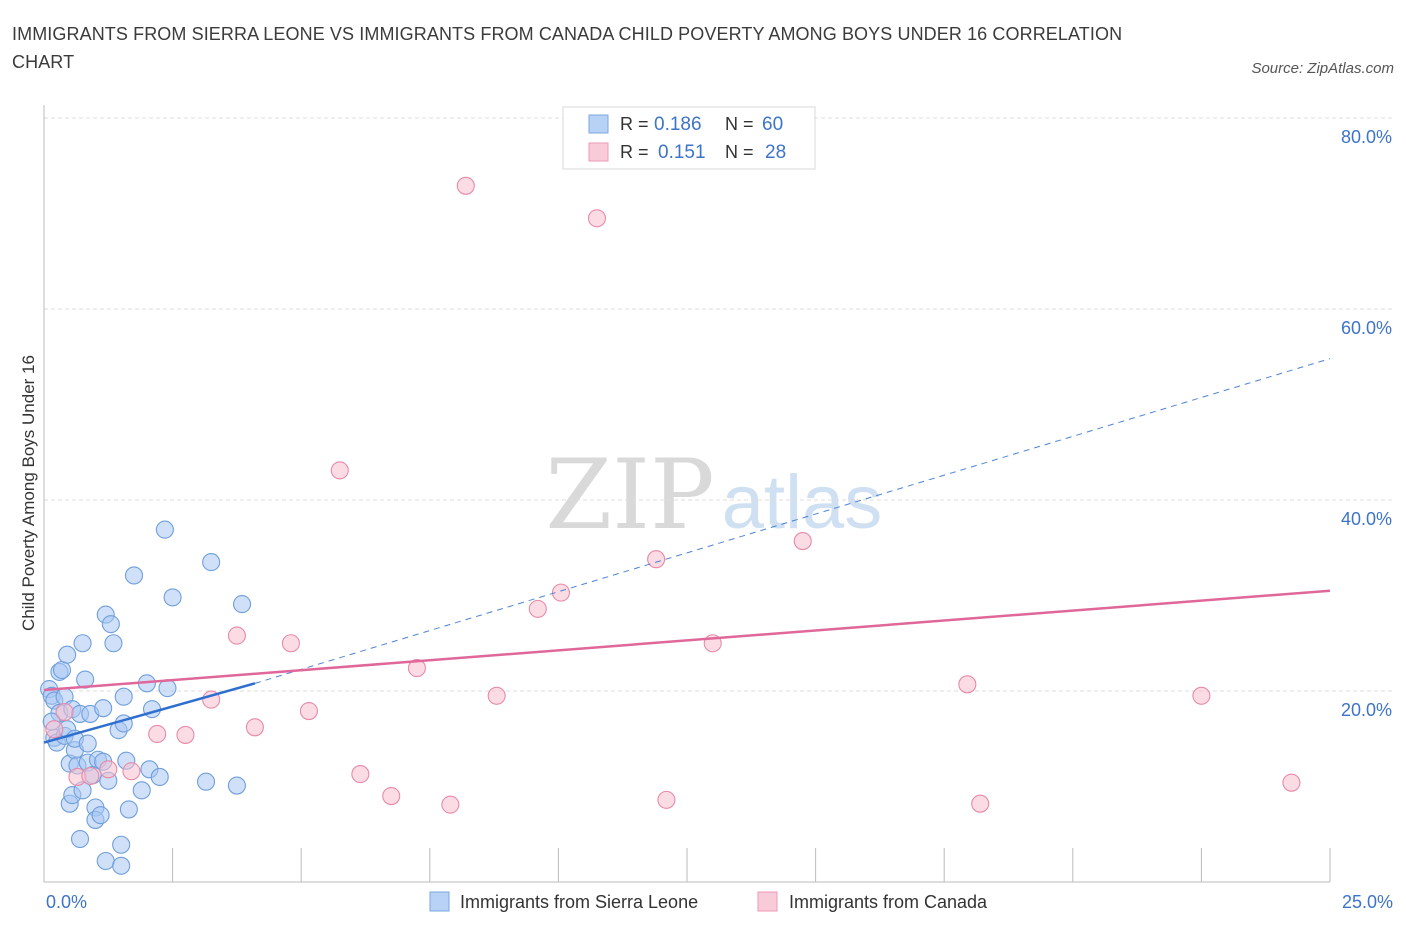 This screenshot has width=1406, height=930. I want to click on trend-line-canada, so click(687, 640).